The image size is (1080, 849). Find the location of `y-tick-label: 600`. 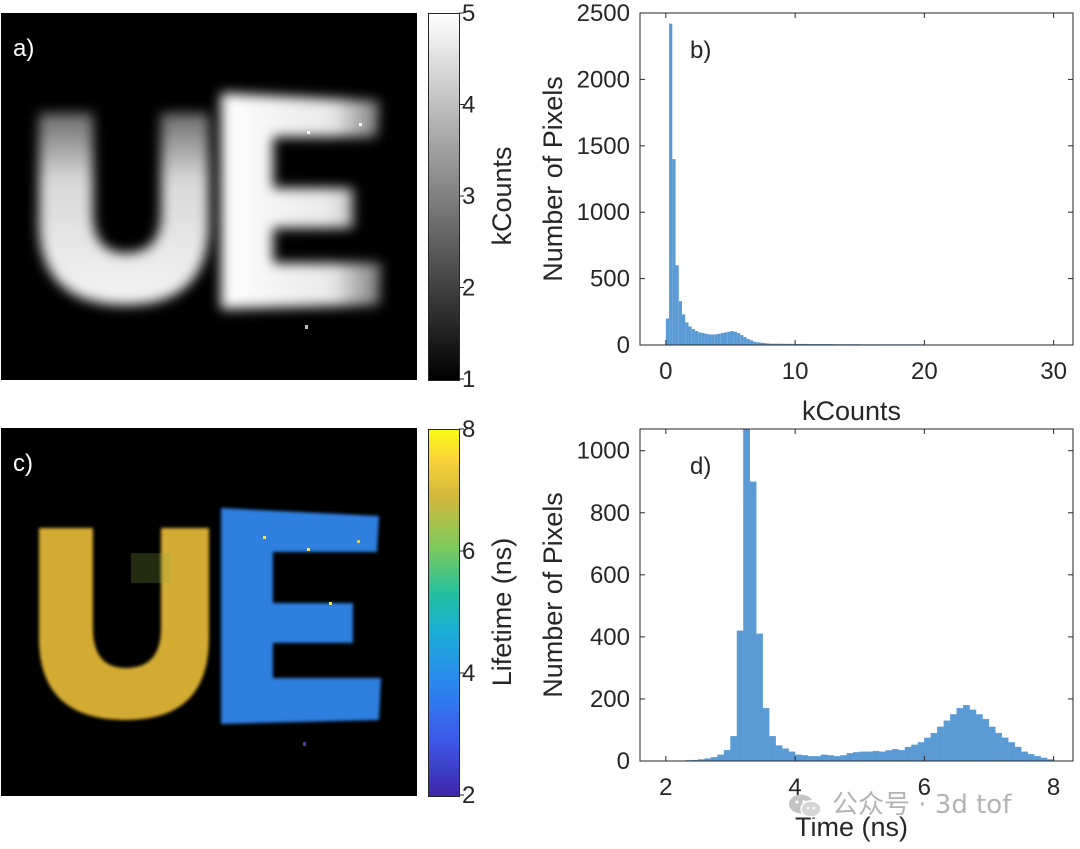

y-tick-label: 600 is located at coordinates (610, 575).